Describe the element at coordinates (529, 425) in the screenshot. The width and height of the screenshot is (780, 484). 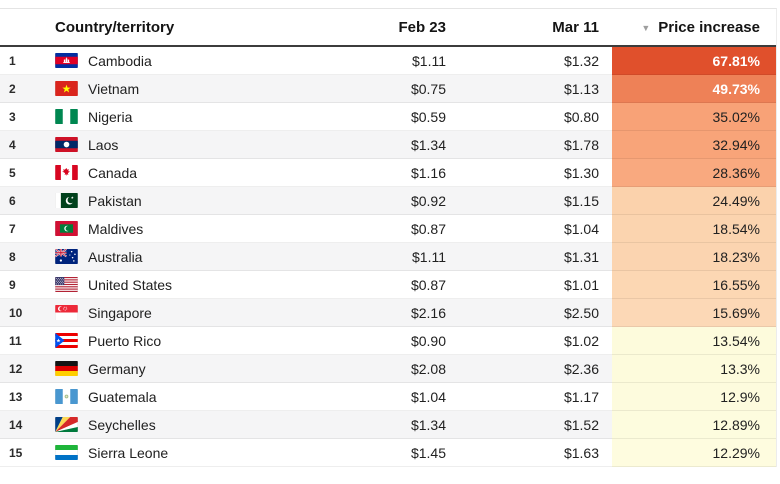
I see `mar-11-price-cell: $1.52` at that location.